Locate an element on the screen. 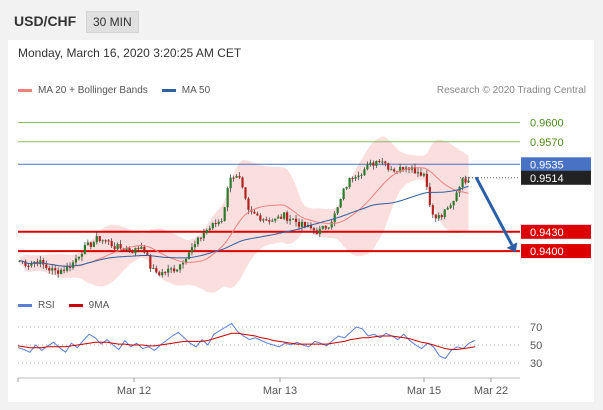 This screenshot has height=410, width=603. timeframe-badge: 30 MIN is located at coordinates (112, 22).